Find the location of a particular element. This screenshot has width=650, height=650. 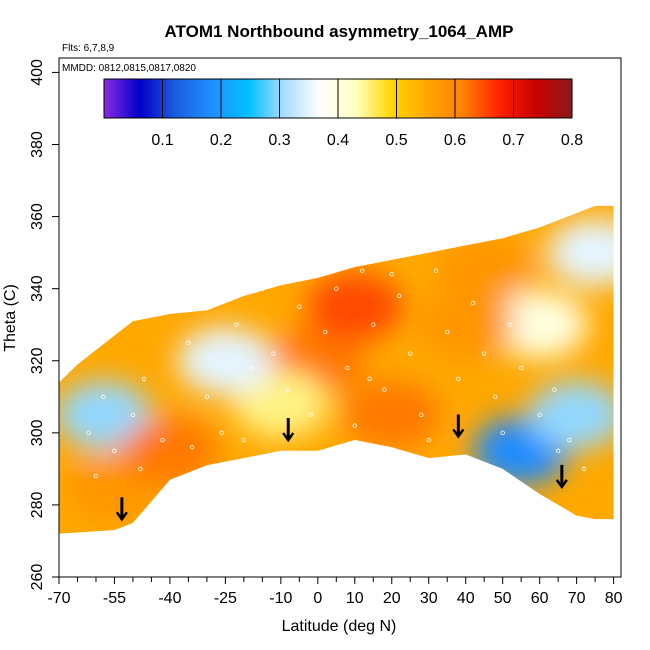

x-tick-label: -55 is located at coordinates (114, 598).